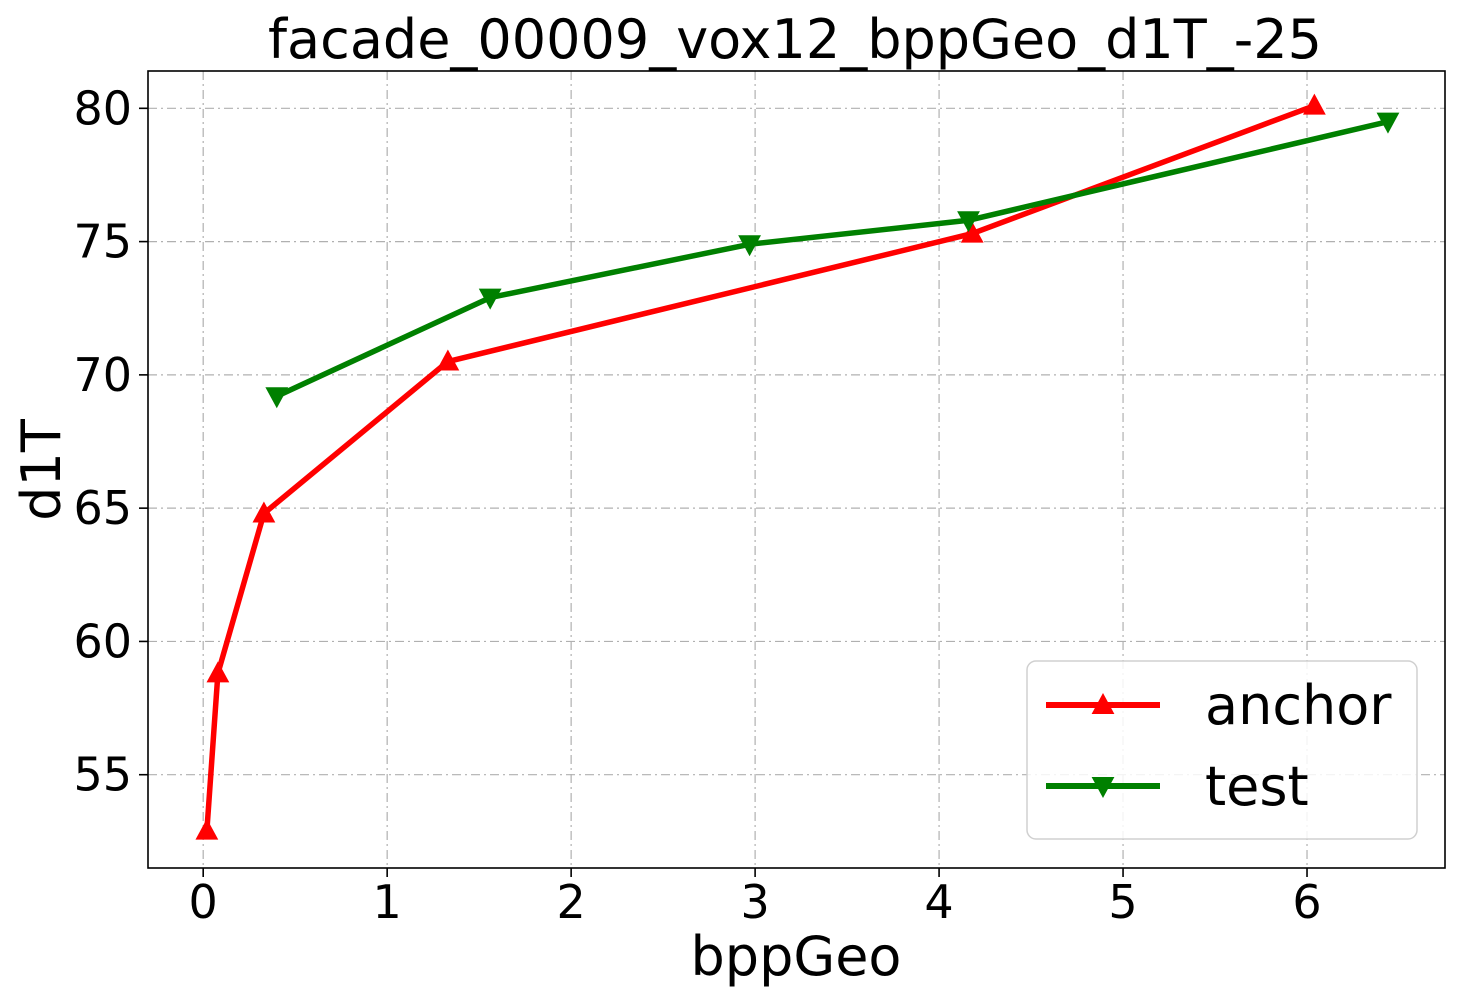 This screenshot has height=1000, width=1460. What do you see at coordinates (102, 242) in the screenshot?
I see `y-tick-label: 75` at bounding box center [102, 242].